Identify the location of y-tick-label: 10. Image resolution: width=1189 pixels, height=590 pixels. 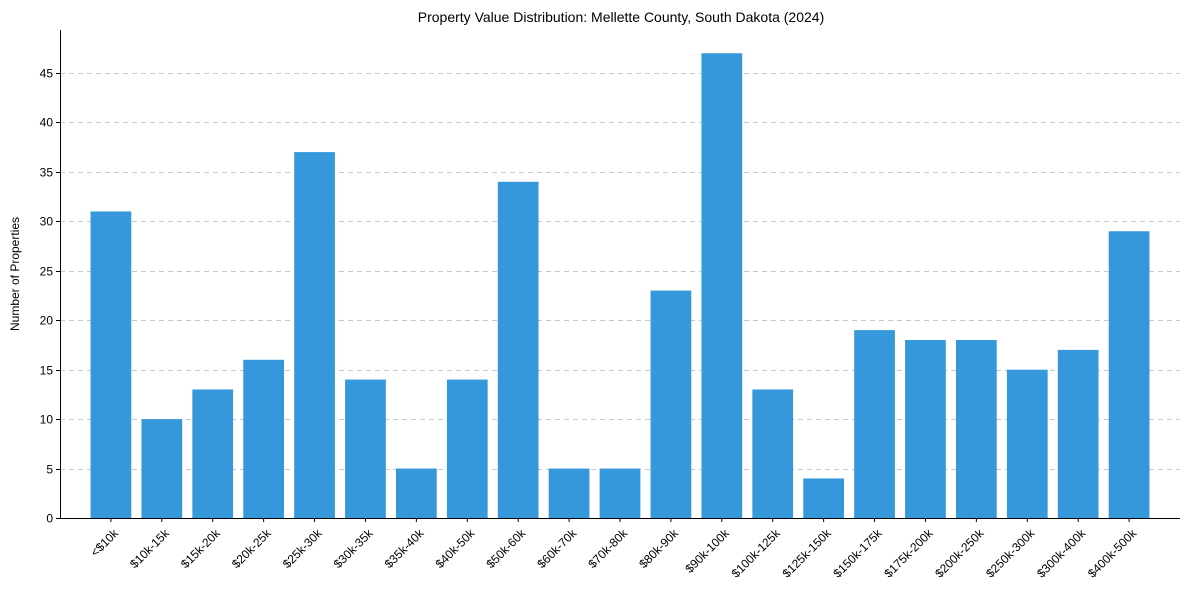
(47, 420).